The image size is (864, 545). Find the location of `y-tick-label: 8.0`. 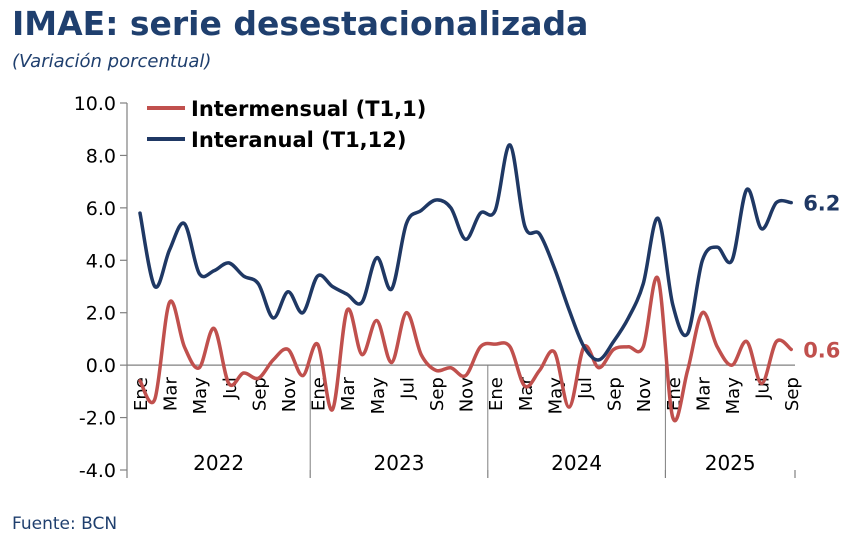

y-tick-label: 8.0 is located at coordinates (101, 156).